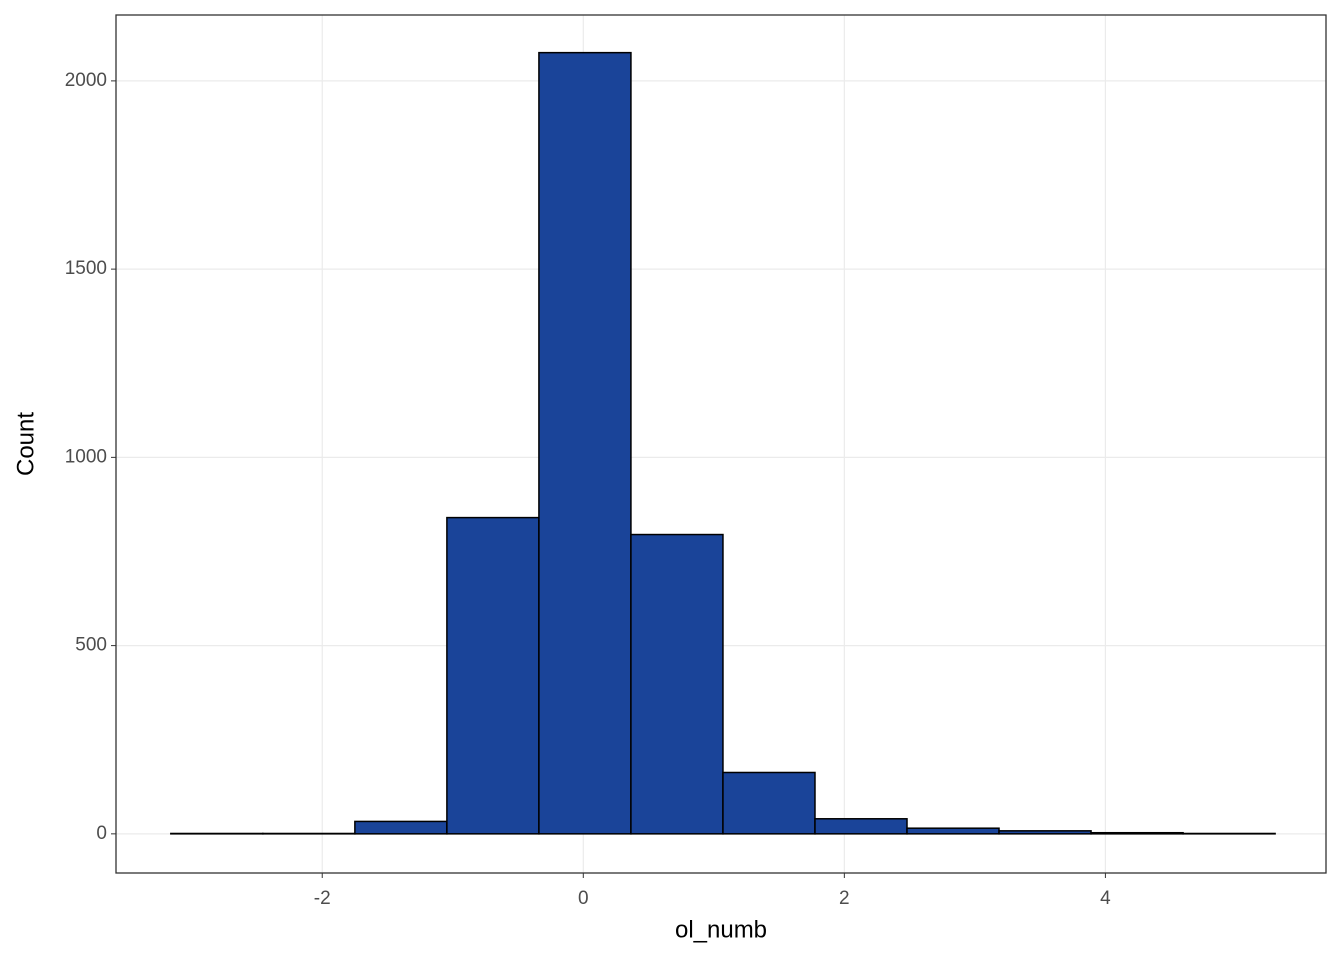  What do you see at coordinates (91, 645) in the screenshot?
I see `y-tick-label: 500` at bounding box center [91, 645].